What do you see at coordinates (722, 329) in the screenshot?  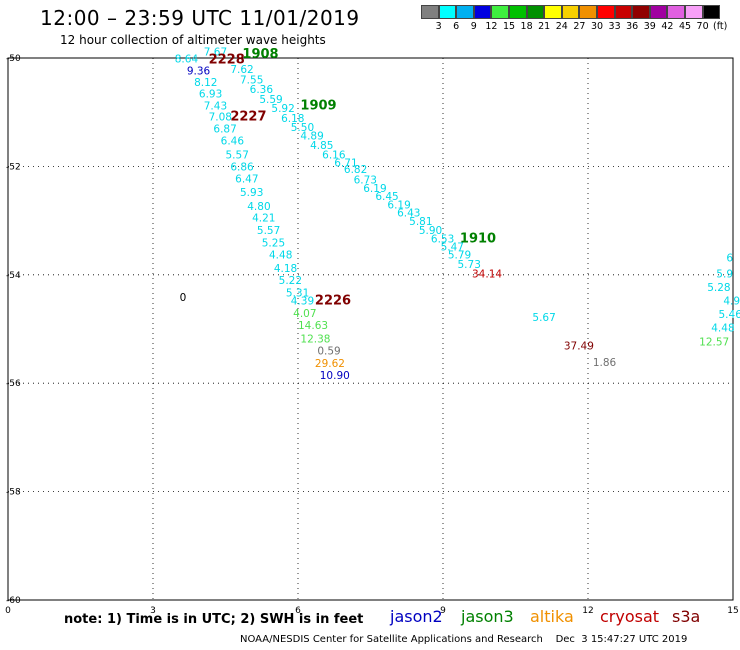 I see `swh-value-label: 4.48` at bounding box center [722, 329].